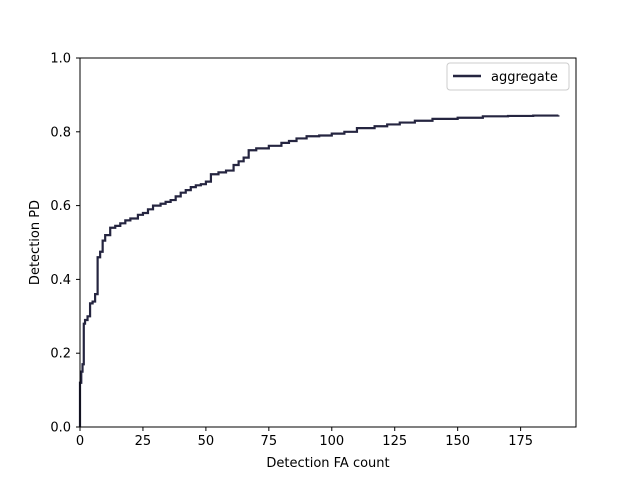 Image resolution: width=640 pixels, height=480 pixels. Describe the element at coordinates (394, 441) in the screenshot. I see `x-tick-label: 125` at that location.